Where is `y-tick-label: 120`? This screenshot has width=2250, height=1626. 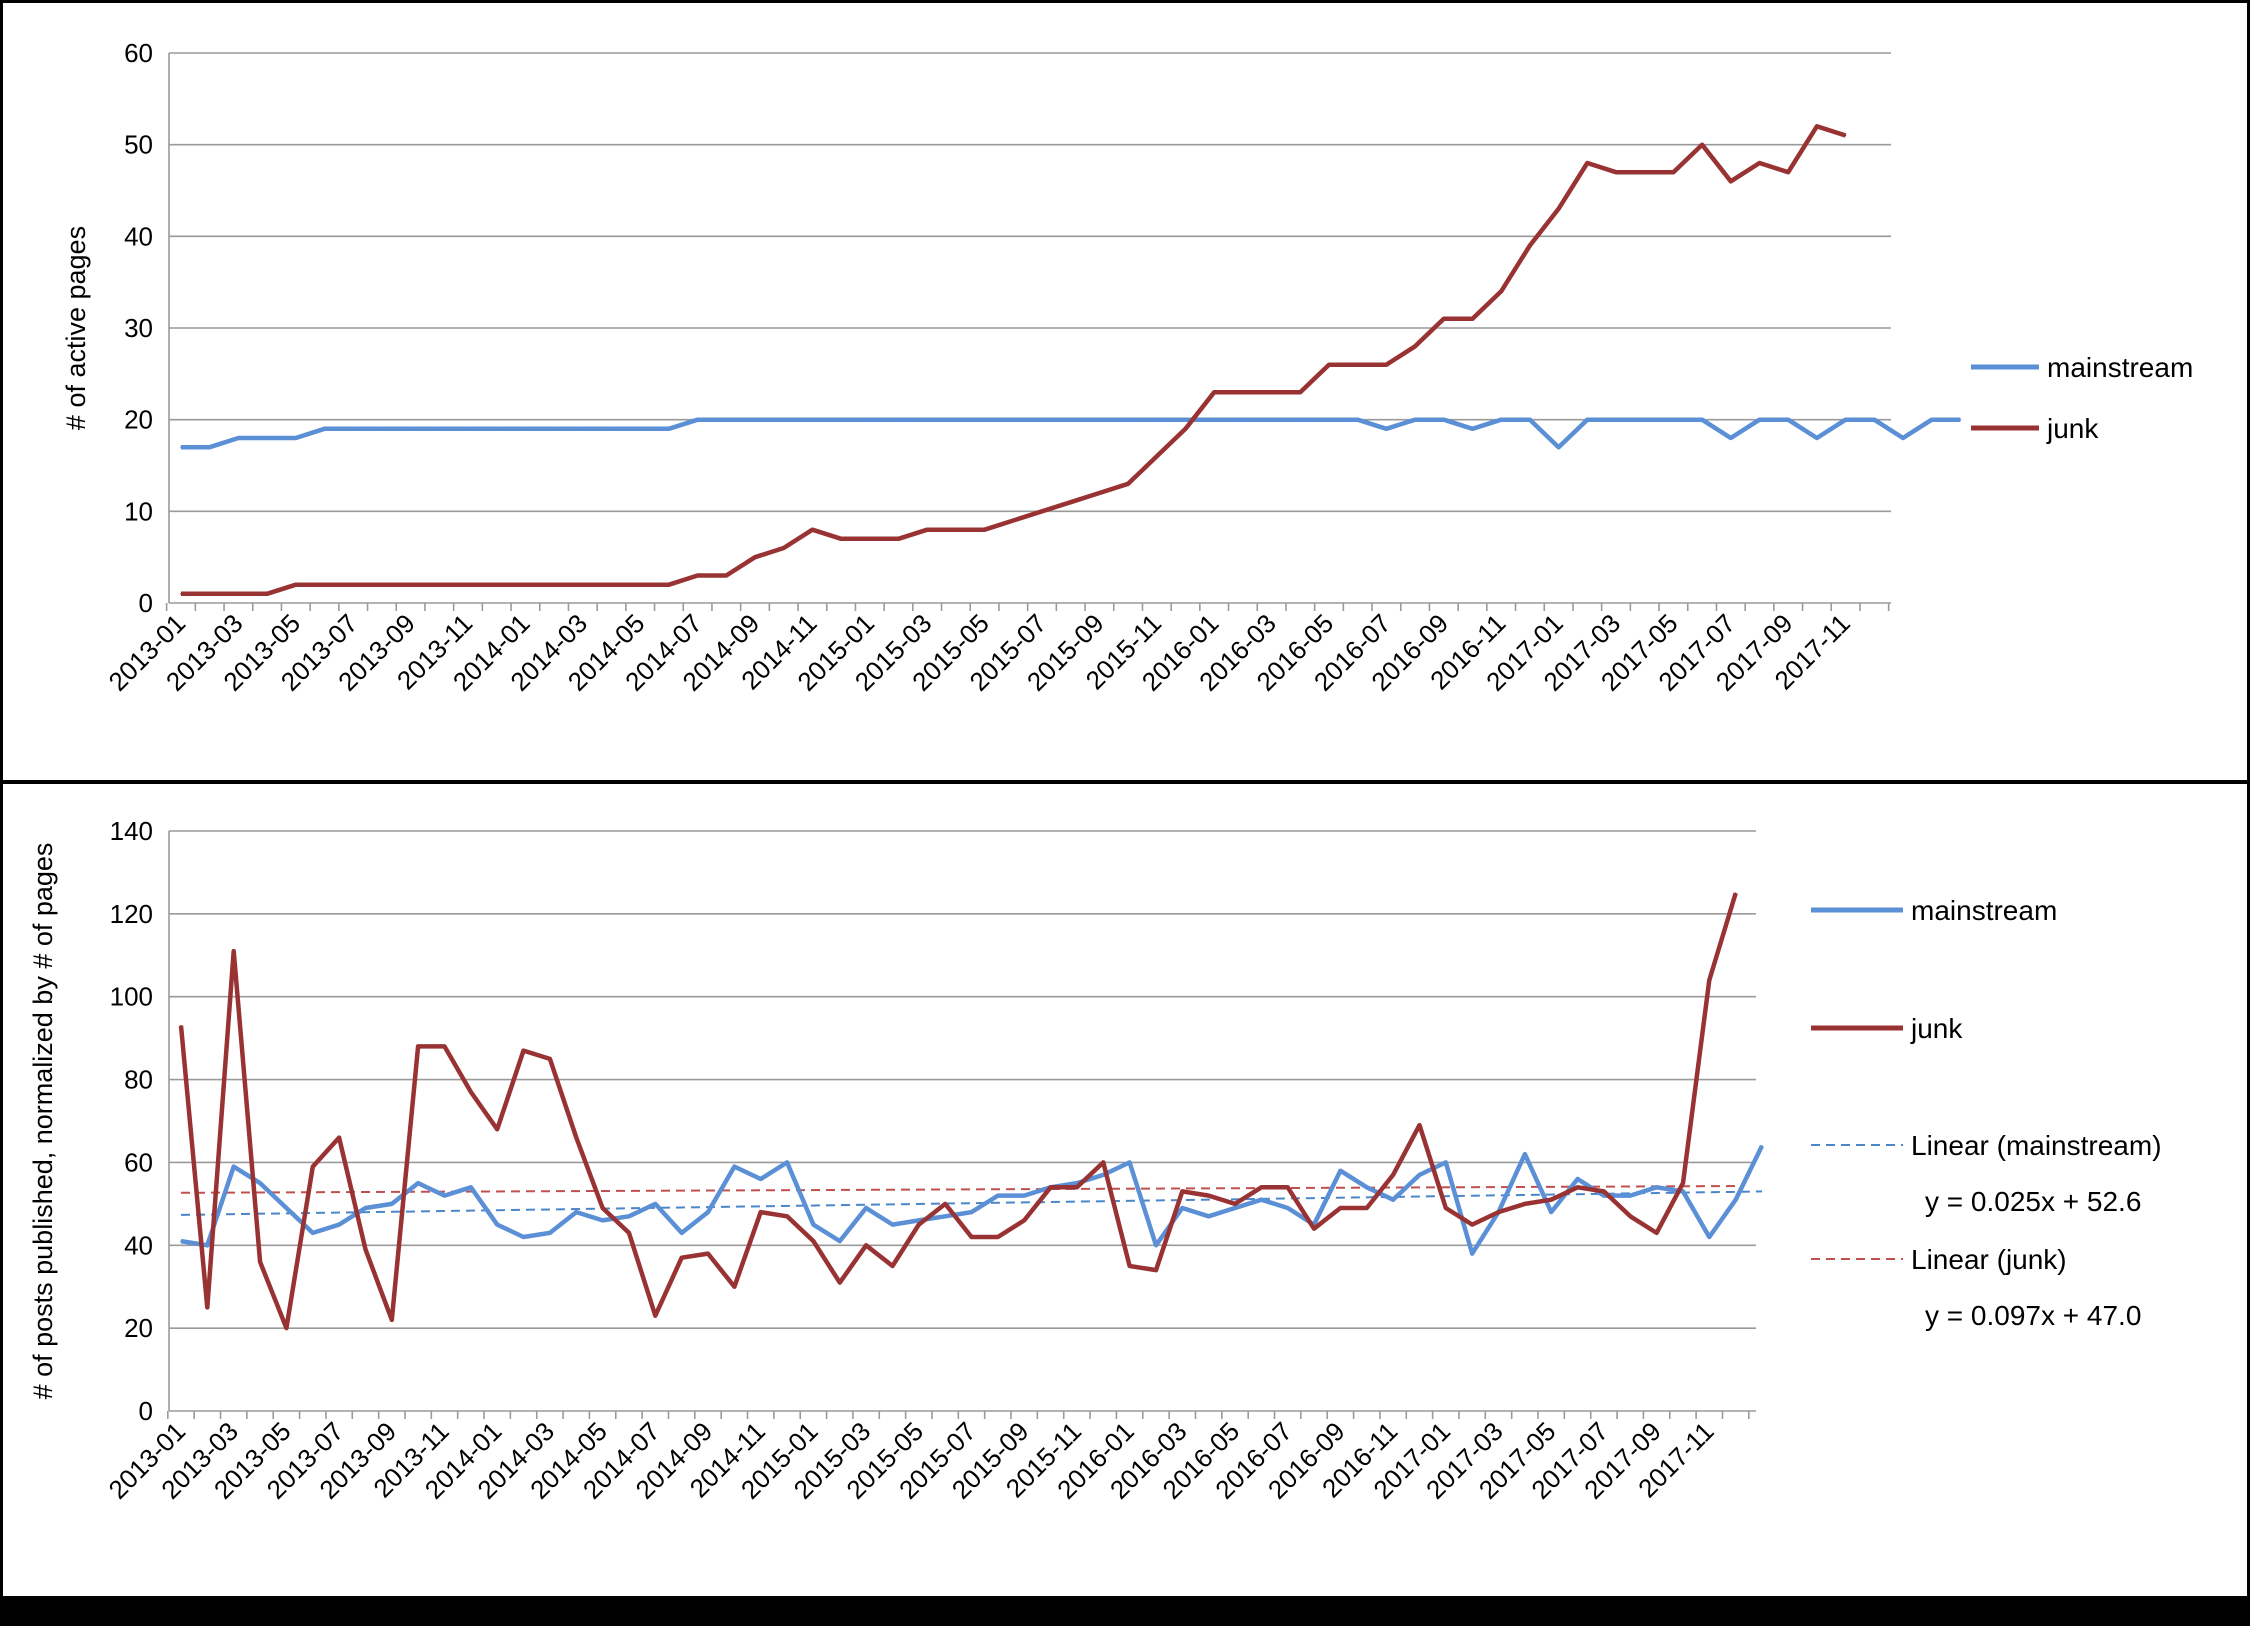
y-tick-label: 120 is located at coordinates (131, 914).